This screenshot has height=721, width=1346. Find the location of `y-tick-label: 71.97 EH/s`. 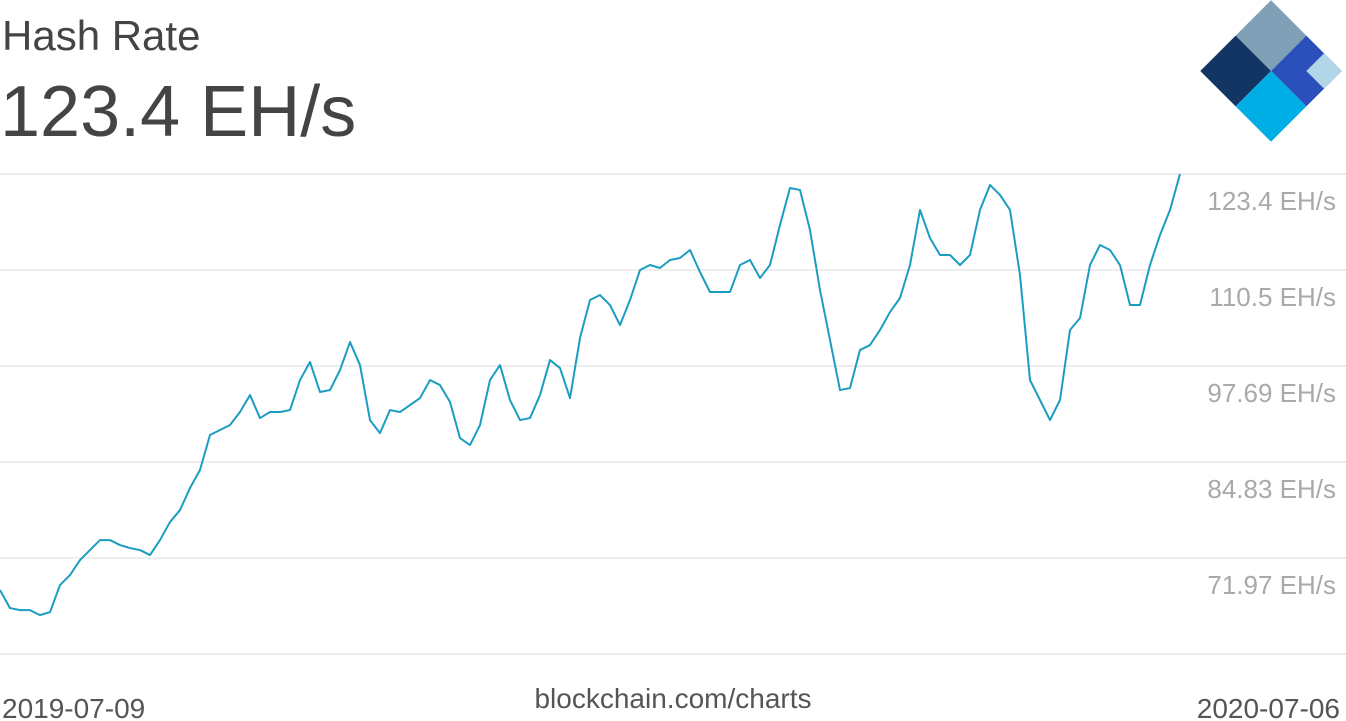

y-tick-label: 71.97 EH/s is located at coordinates (1271, 585).